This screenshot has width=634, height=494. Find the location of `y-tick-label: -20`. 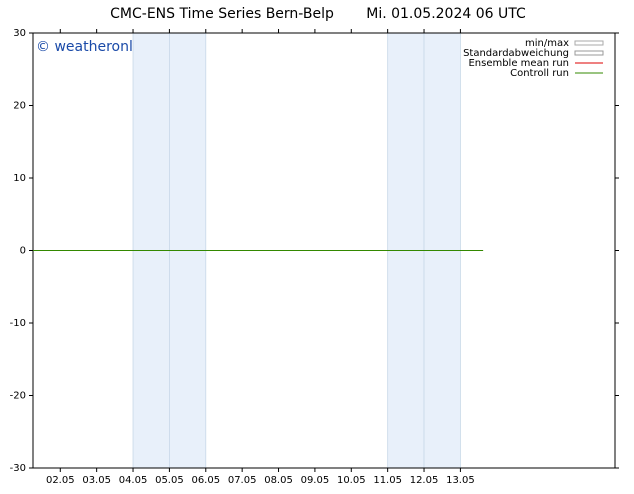

y-tick-label: -20 is located at coordinates (18, 396).